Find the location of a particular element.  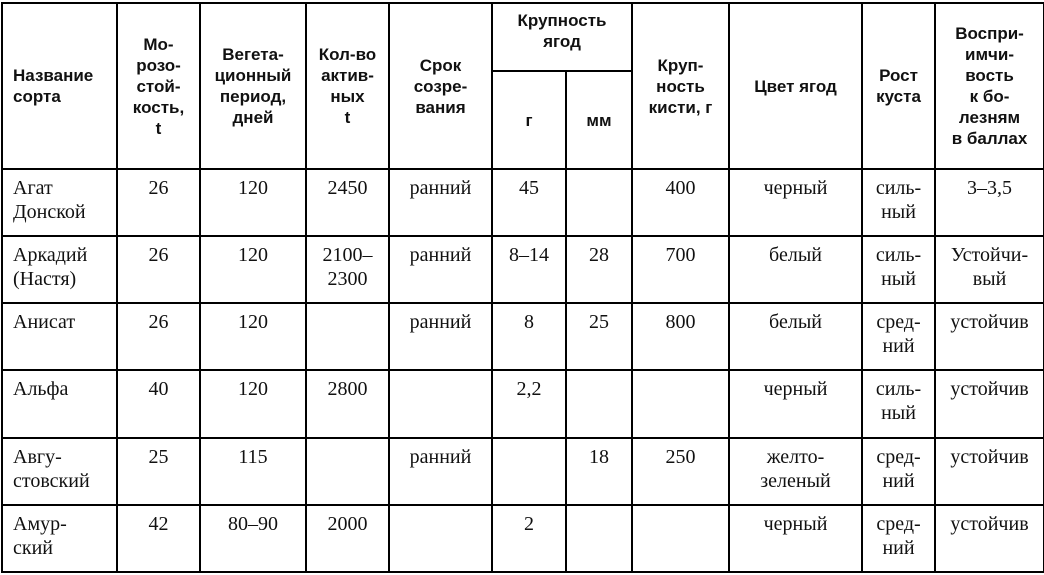

cell-berry-g: 2 is located at coordinates (529, 538).